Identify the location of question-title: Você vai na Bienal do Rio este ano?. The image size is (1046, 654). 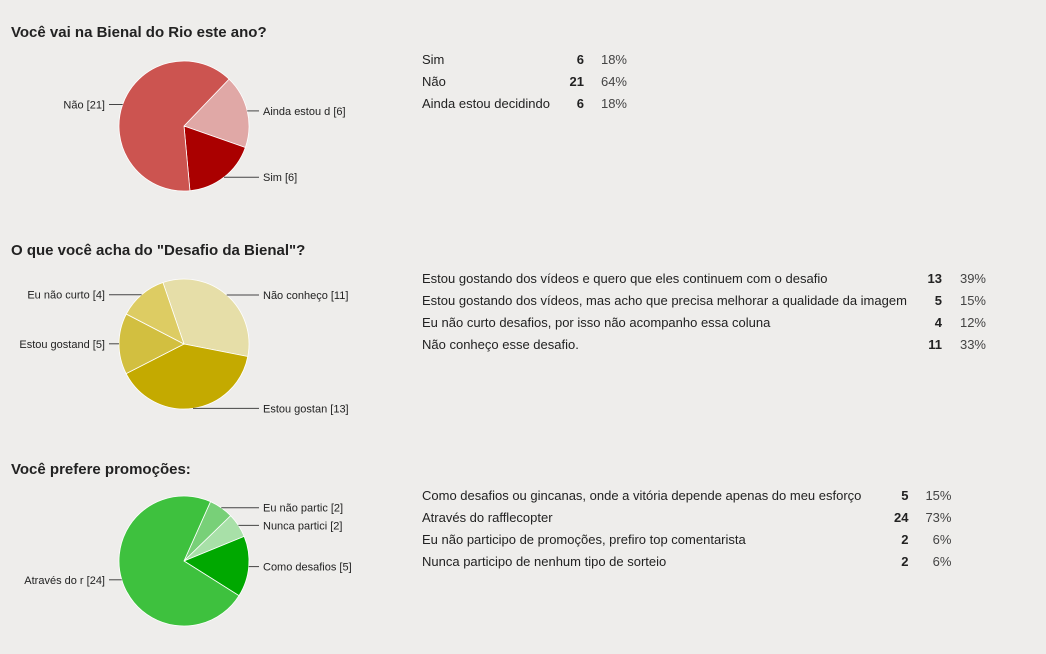
(139, 32).